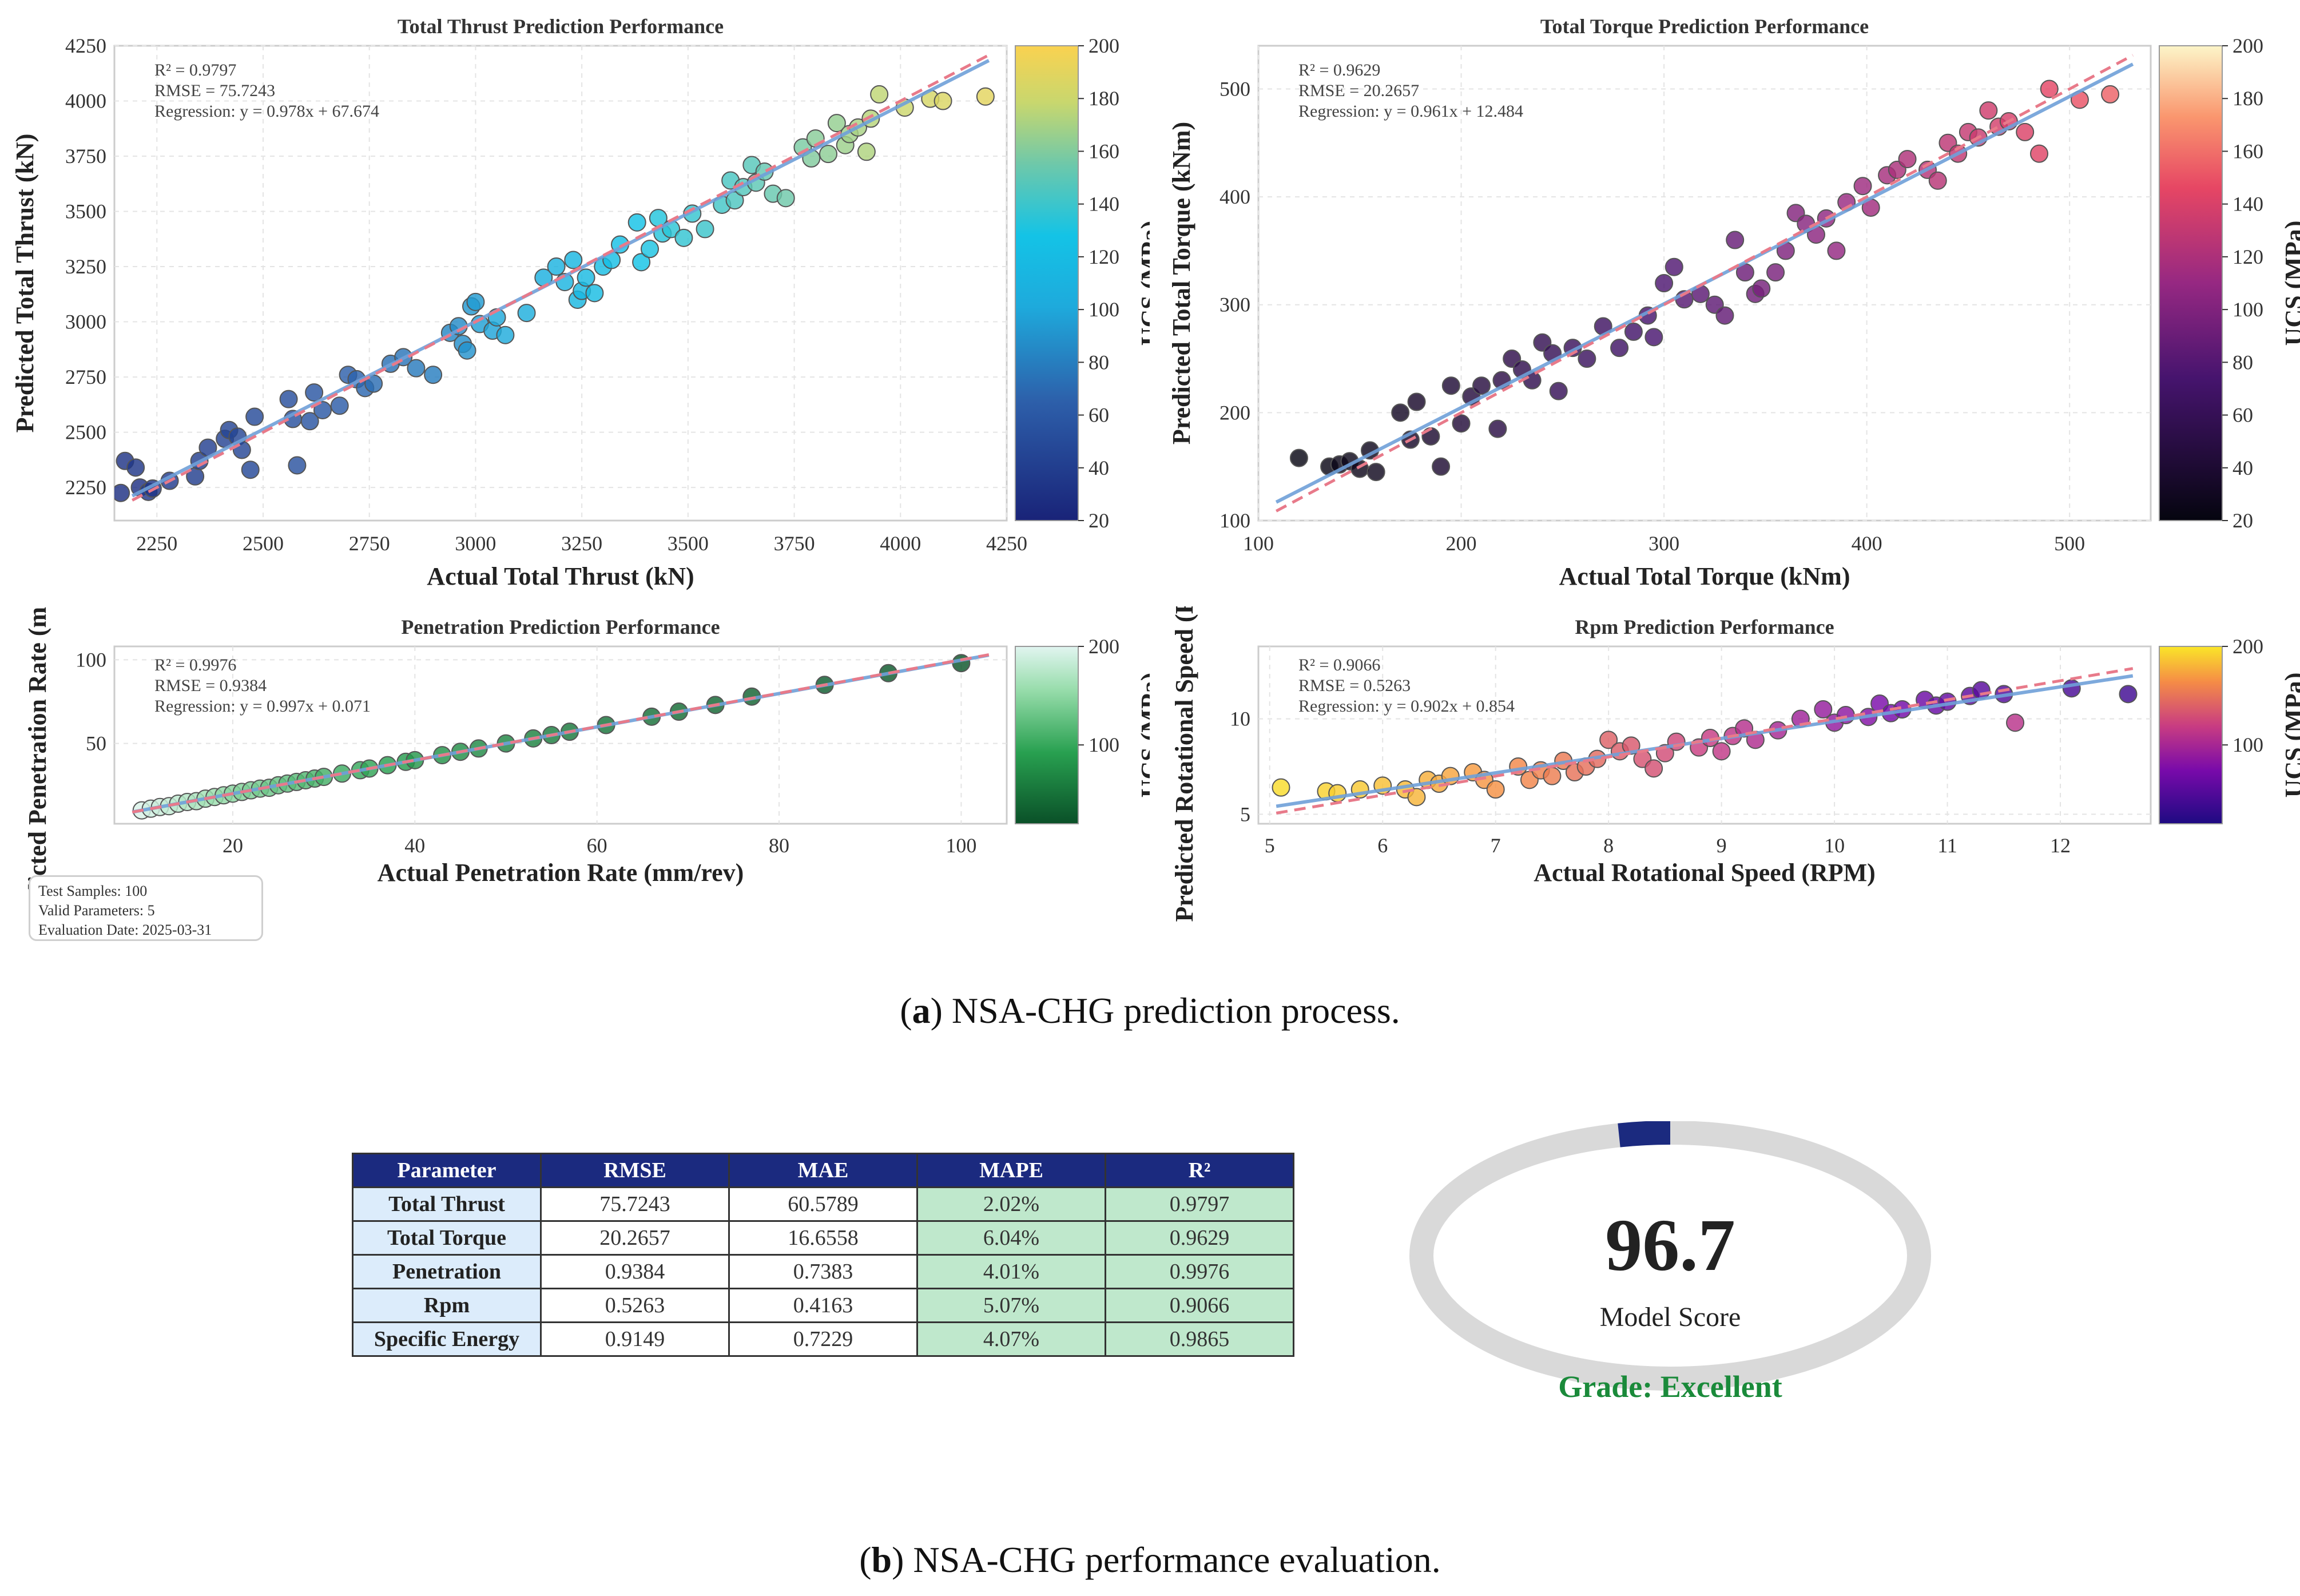 Image resolution: width=2300 pixels, height=1596 pixels. What do you see at coordinates (475, 543) in the screenshot?
I see `x-tick-label: 3000` at bounding box center [475, 543].